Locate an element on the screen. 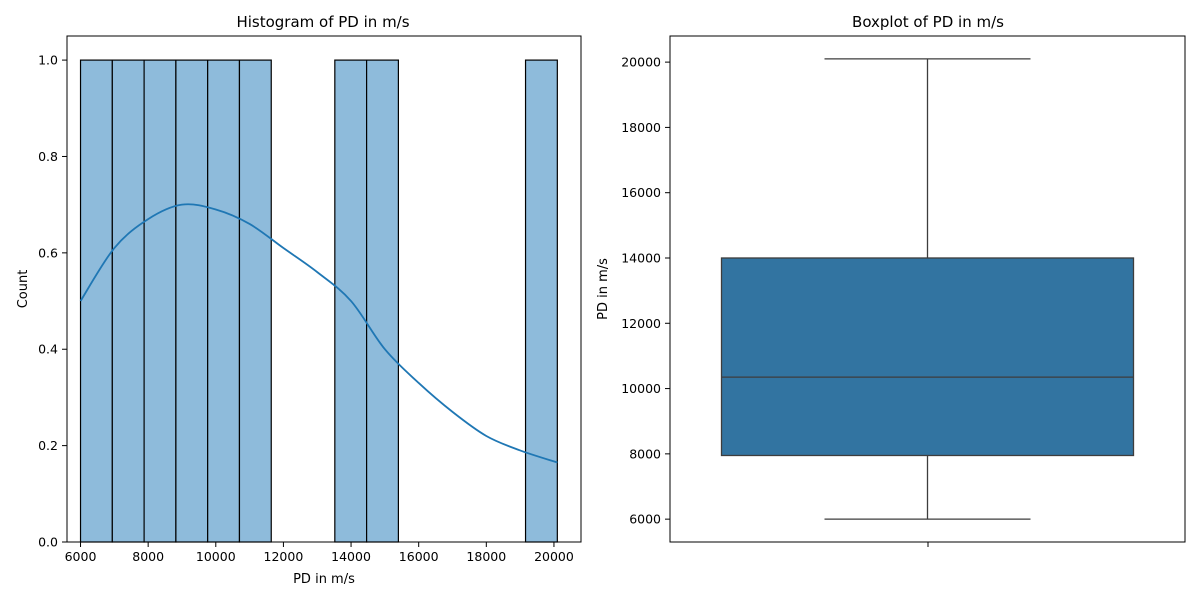 This screenshot has width=1200, height=600. x-tick-label: 6000 is located at coordinates (81, 556).